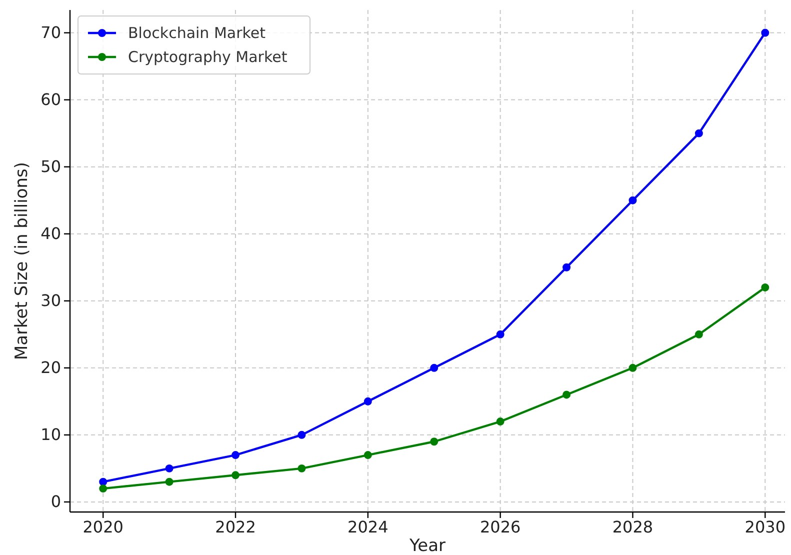  I want to click on y-tick-label: 70, so click(50, 32).